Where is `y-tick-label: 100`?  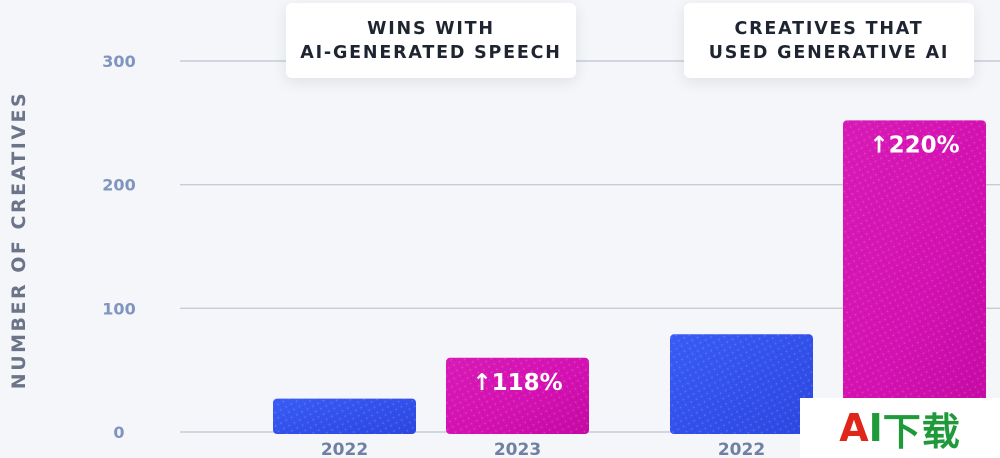
y-tick-label: 100 is located at coordinates (118, 308).